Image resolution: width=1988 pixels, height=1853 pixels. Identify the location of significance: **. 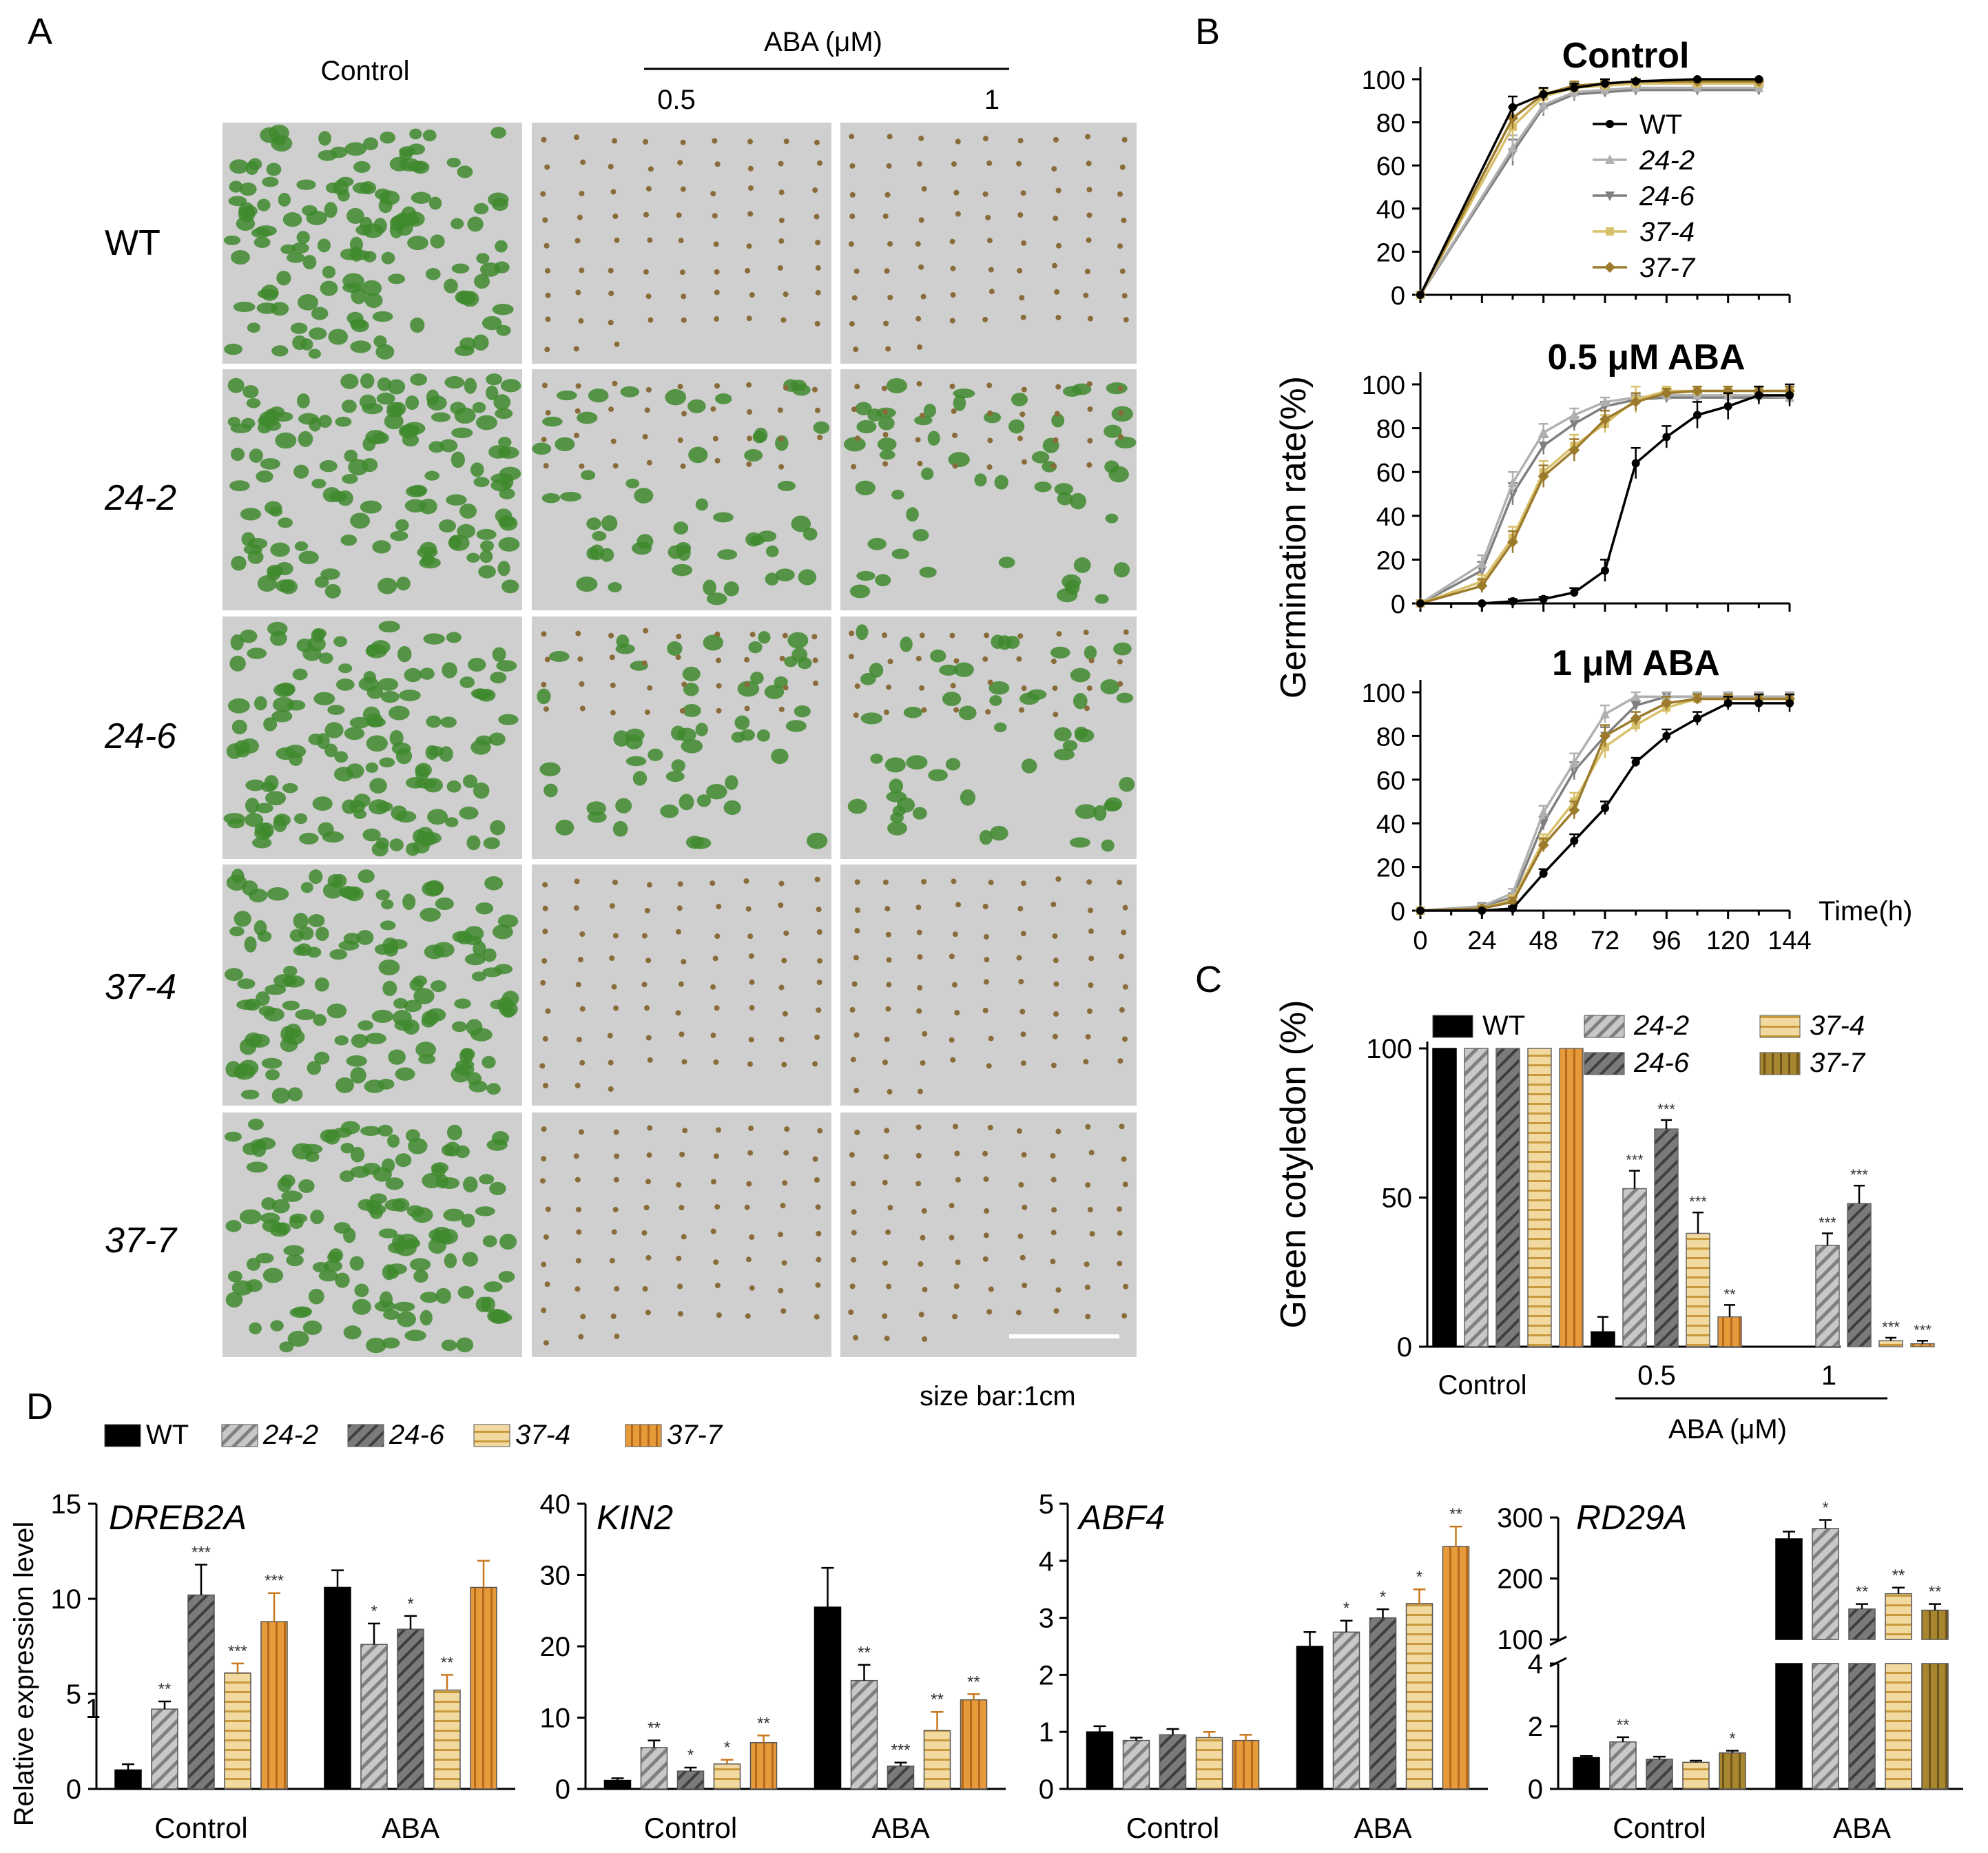
(165, 1689).